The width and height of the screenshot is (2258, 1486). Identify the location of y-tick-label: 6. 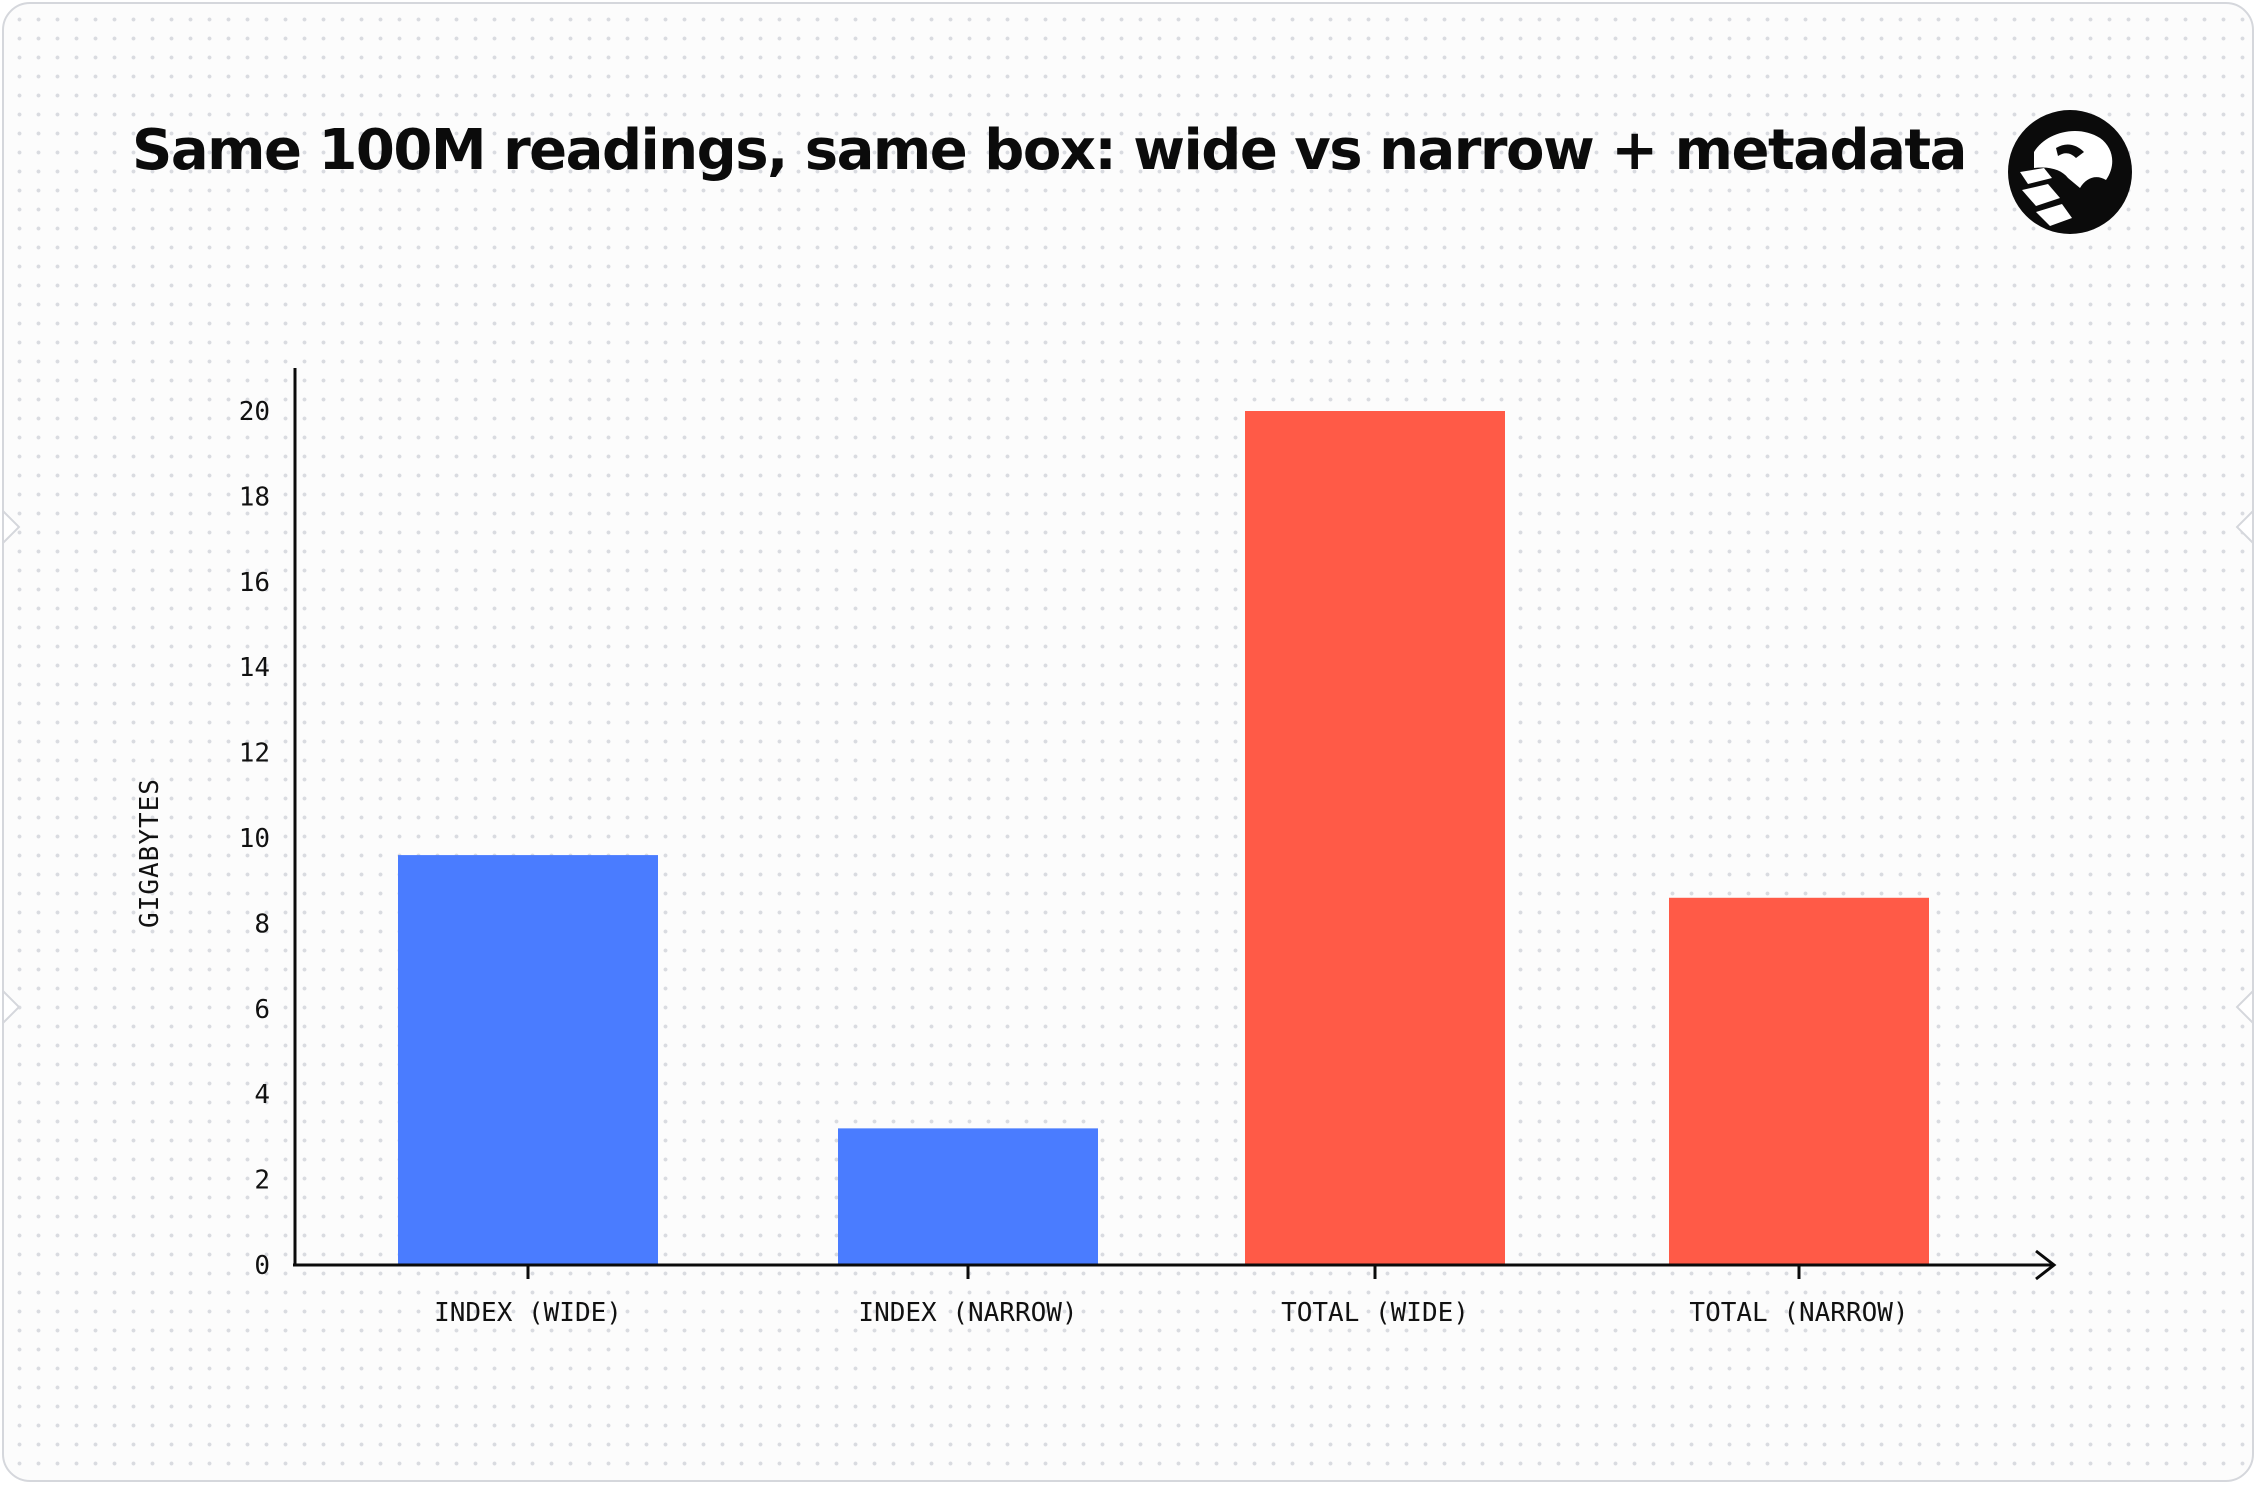
(262, 1010).